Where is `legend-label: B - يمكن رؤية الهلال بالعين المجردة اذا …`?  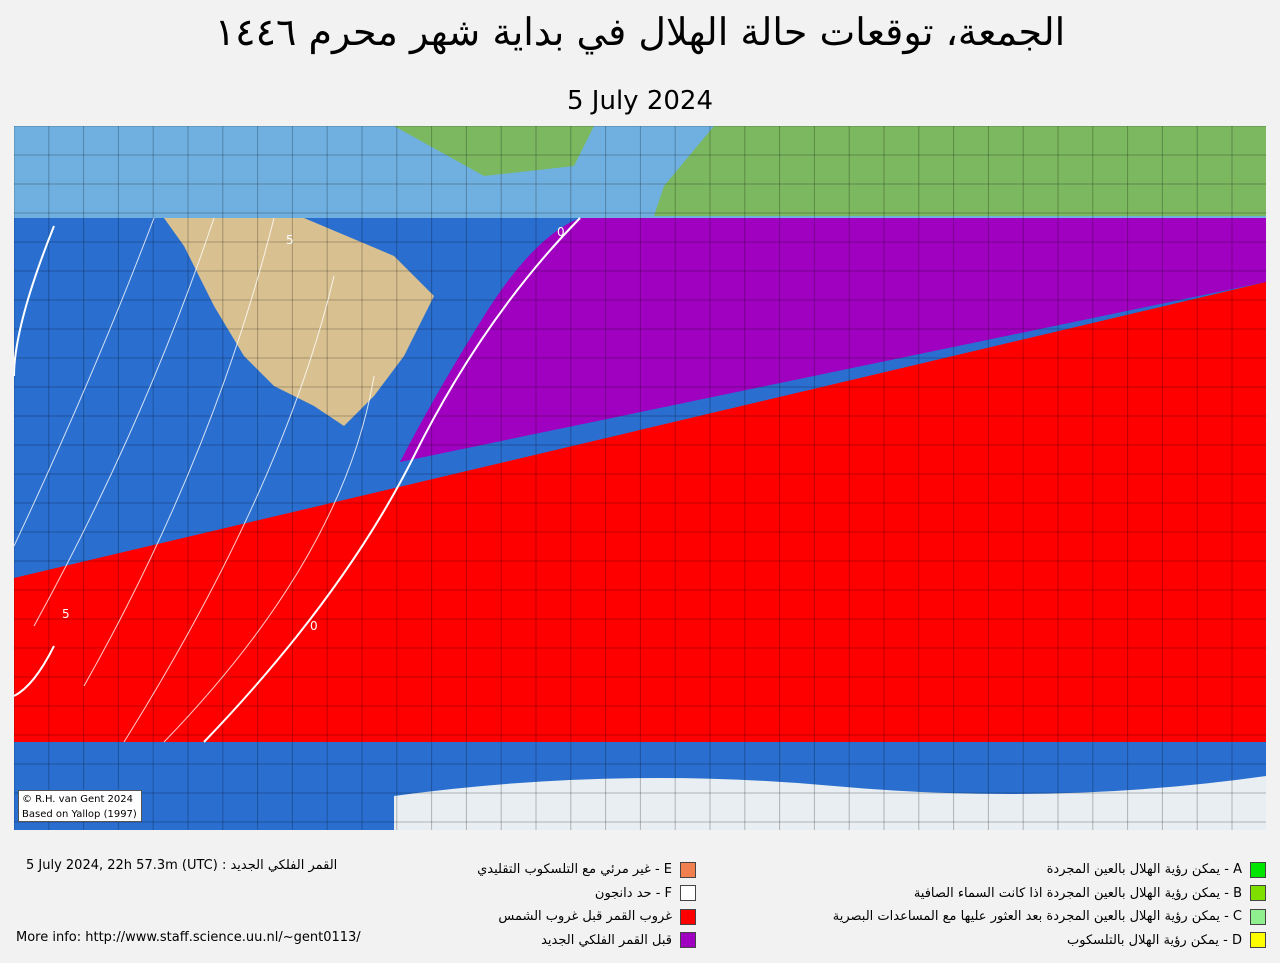 legend-label: B - يمكن رؤية الهلال بالعين المجردة اذا … is located at coordinates (1077, 893).